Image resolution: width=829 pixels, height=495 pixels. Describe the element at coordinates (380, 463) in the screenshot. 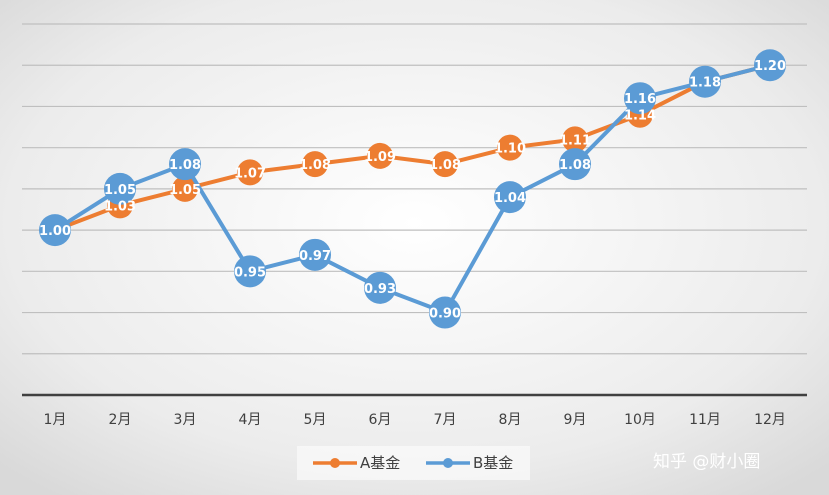

I see `legend-a-label: A基金` at that location.